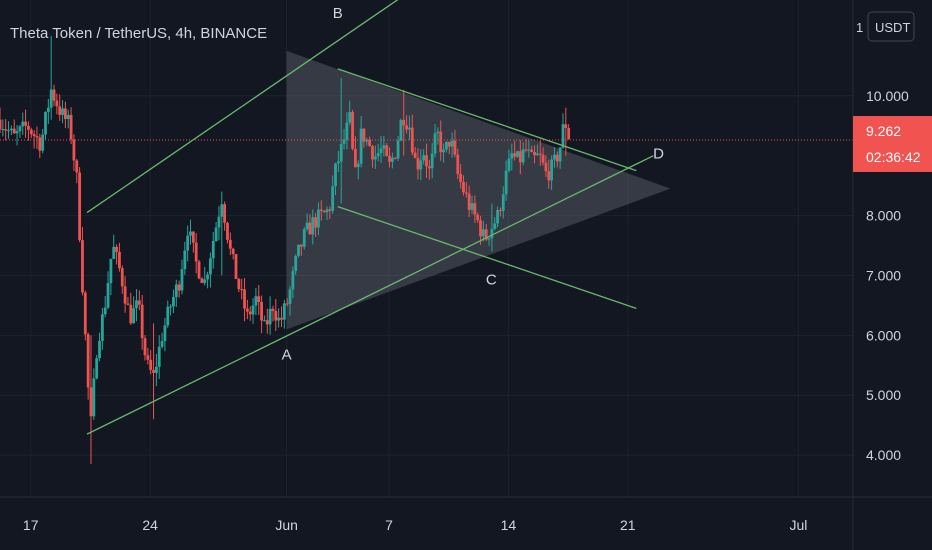 This screenshot has width=932, height=550. I want to click on x-tick-label-0: 17, so click(31, 525).